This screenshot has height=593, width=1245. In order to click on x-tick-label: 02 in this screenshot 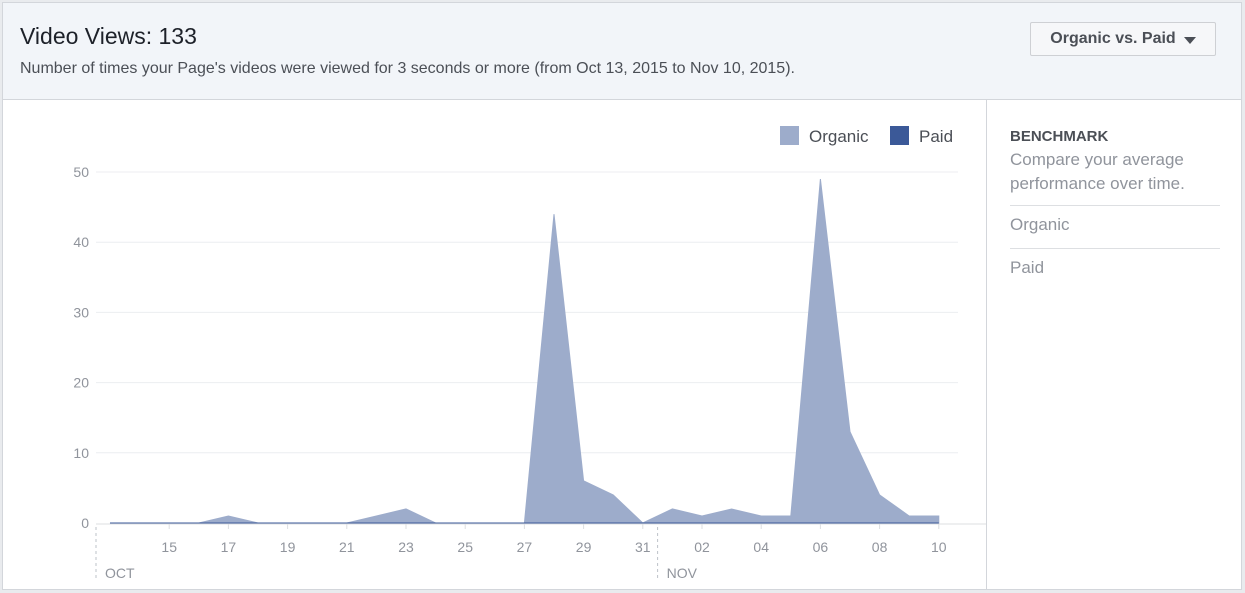, I will do `click(702, 547)`.